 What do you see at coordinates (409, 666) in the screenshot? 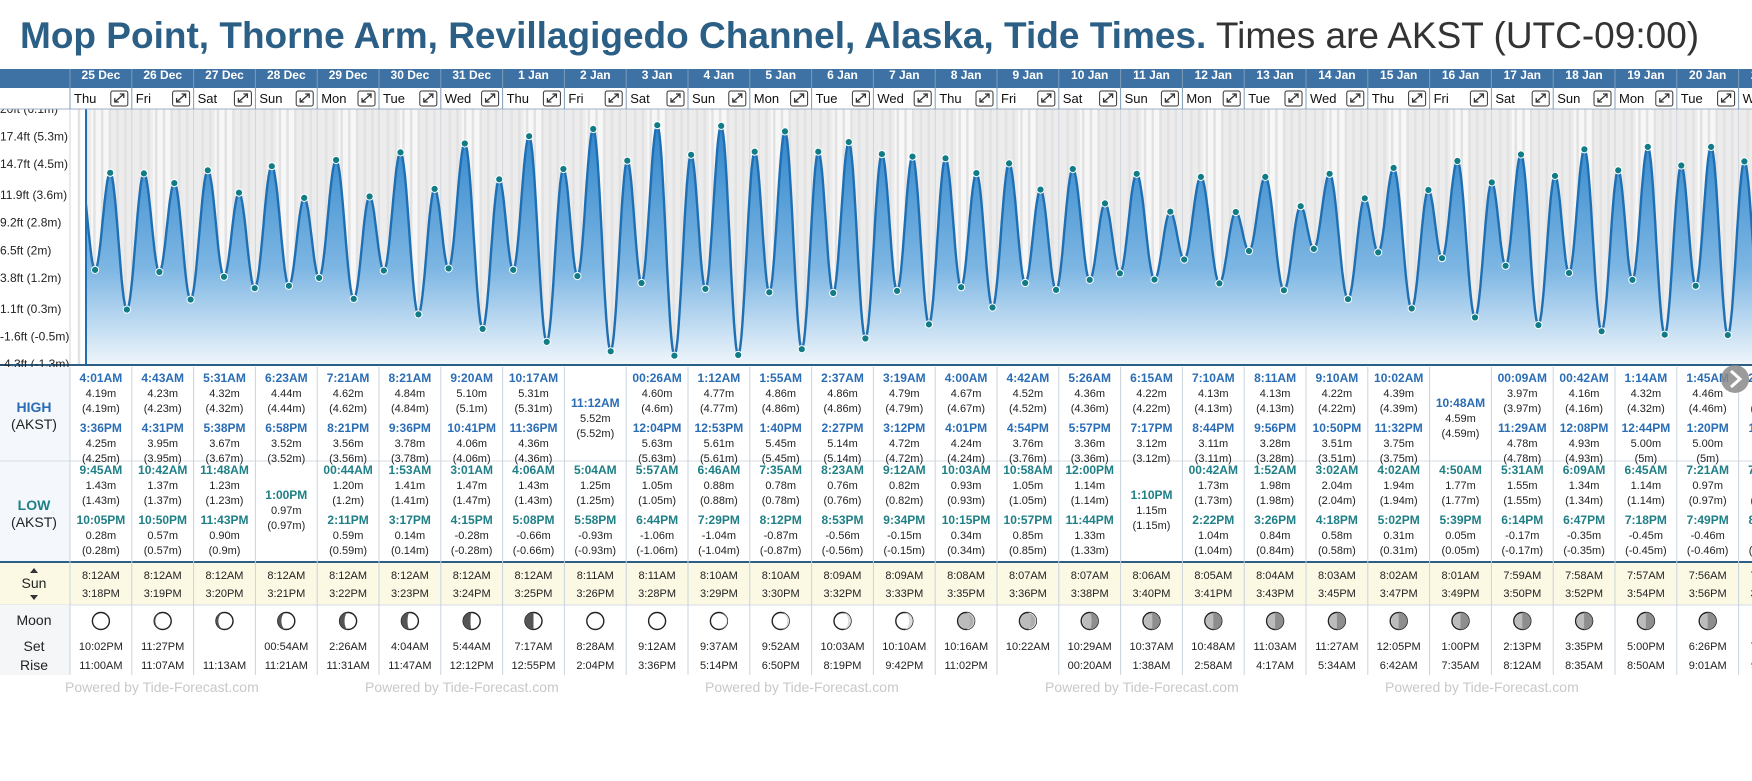
I see `moonrise-time: 11:47AM` at bounding box center [409, 666].